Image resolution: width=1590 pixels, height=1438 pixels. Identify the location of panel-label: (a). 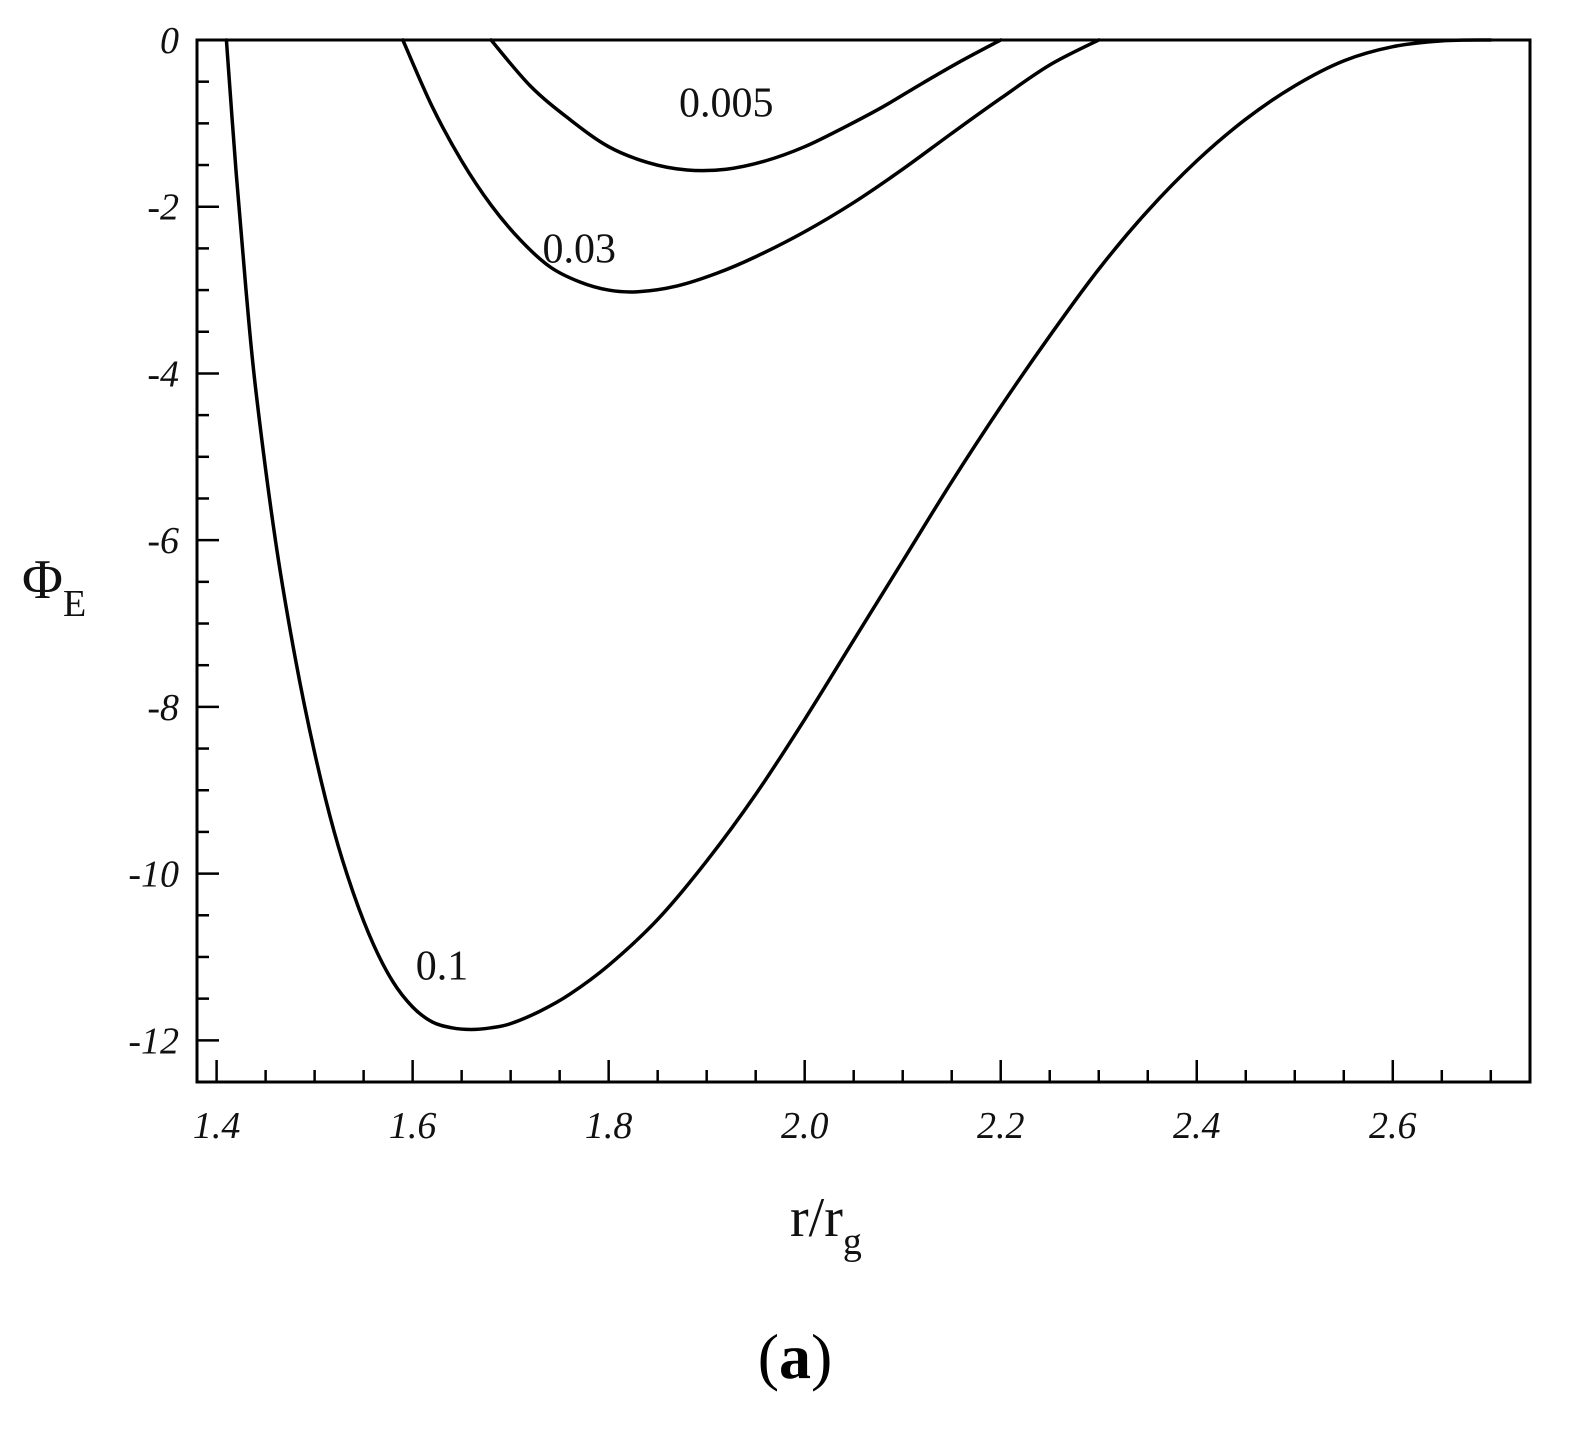
(795, 1356).